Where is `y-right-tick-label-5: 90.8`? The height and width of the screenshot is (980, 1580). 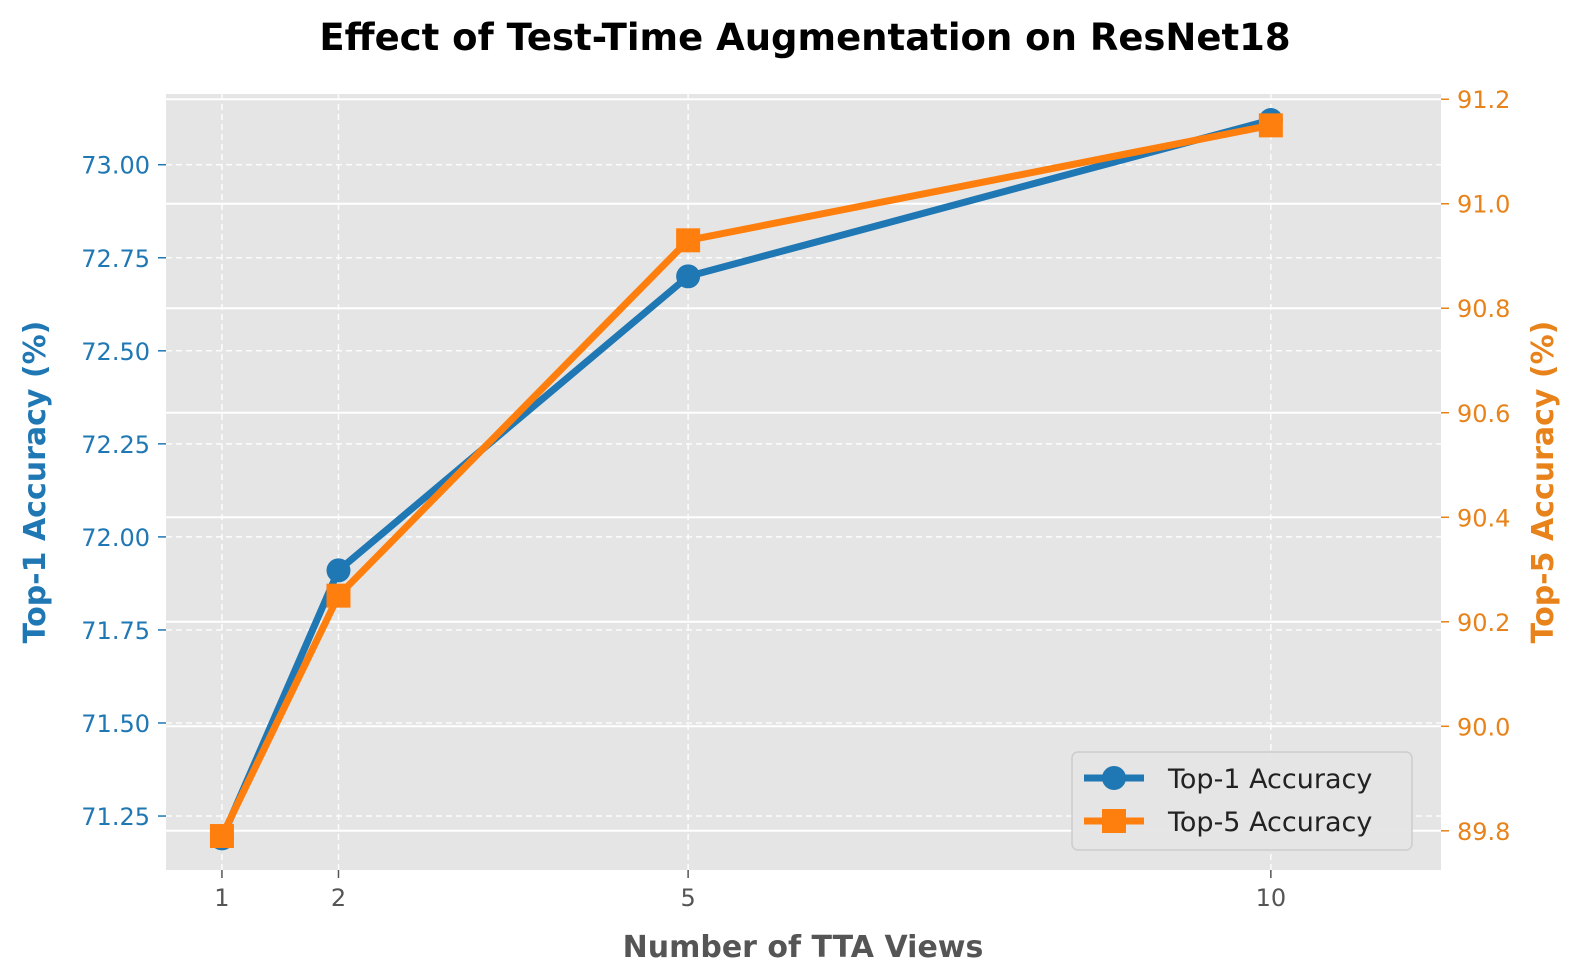
y-right-tick-label-5: 90.8 is located at coordinates (1483, 309).